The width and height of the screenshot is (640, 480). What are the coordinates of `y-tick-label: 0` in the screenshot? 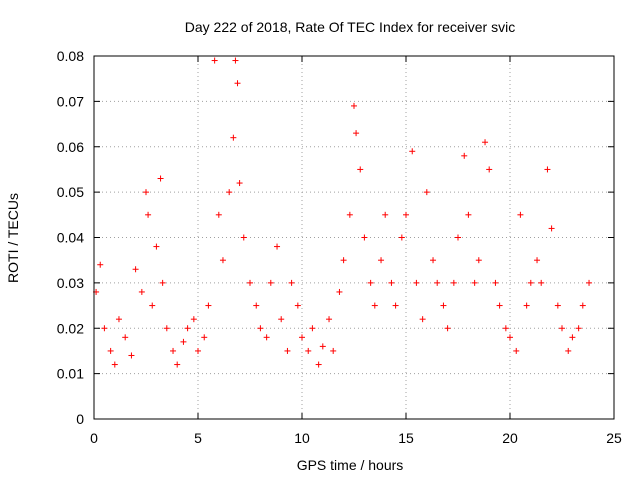 It's located at (80, 419).